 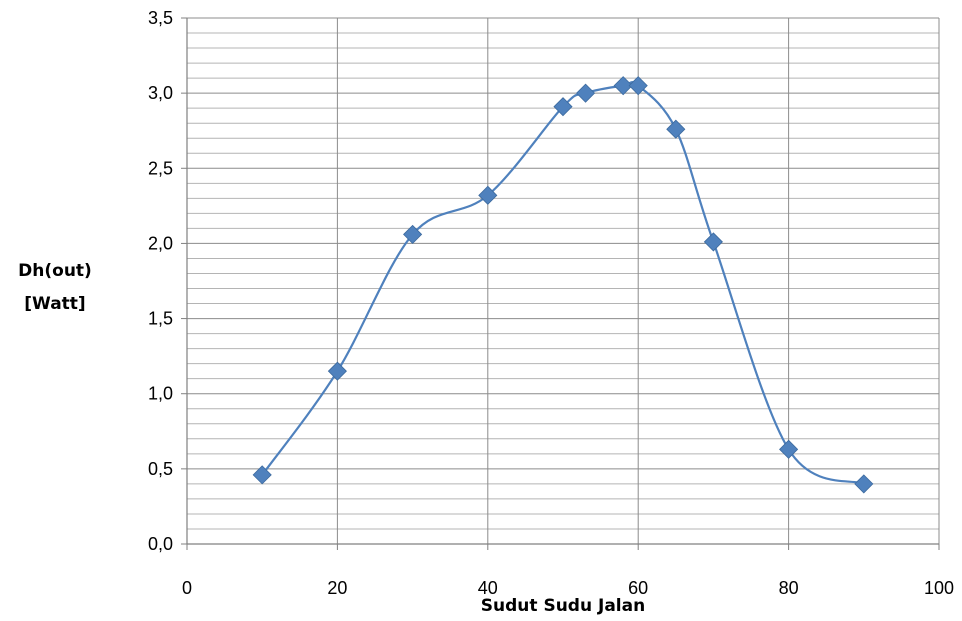 I want to click on x-tick-label: 100, so click(x=939, y=588).